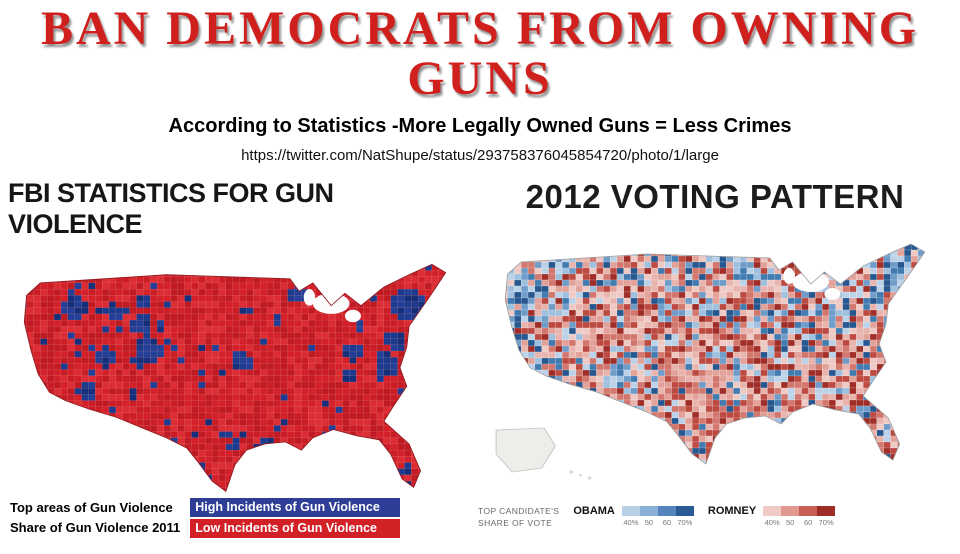 The image size is (960, 554). I want to click on low-incidents-label: Low Incidents of Gun Violence, so click(295, 528).